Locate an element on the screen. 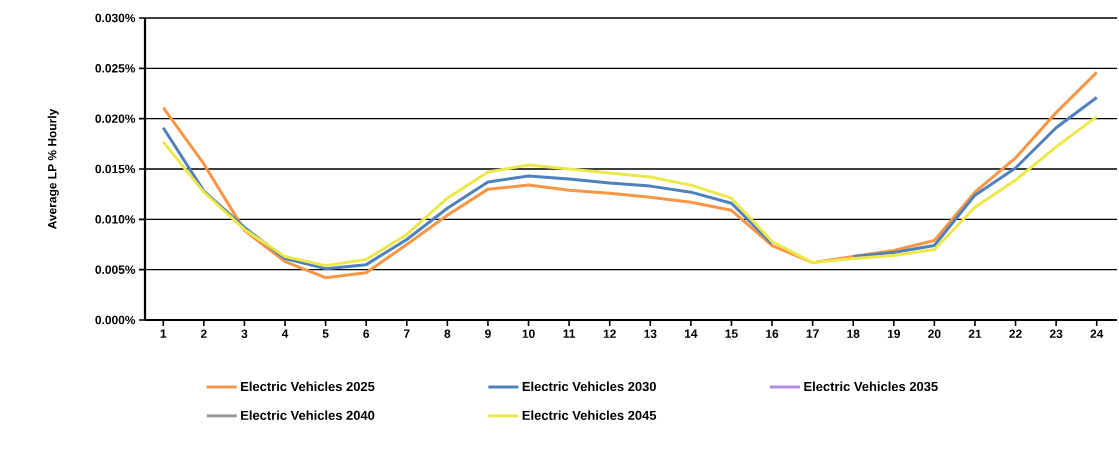 The width and height of the screenshot is (1119, 451). legend-label: Electric Vehicles 2025 is located at coordinates (308, 386).